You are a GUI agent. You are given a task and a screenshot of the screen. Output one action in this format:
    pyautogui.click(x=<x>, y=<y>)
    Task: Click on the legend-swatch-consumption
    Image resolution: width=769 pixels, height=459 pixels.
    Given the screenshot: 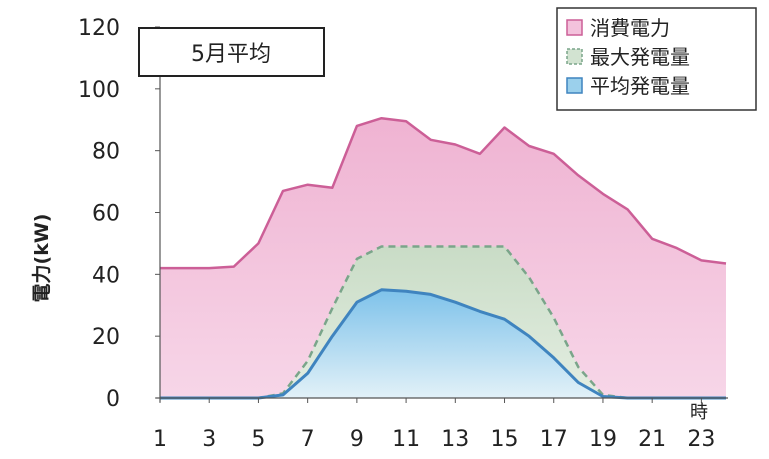 What is the action you would take?
    pyautogui.click(x=574, y=27)
    